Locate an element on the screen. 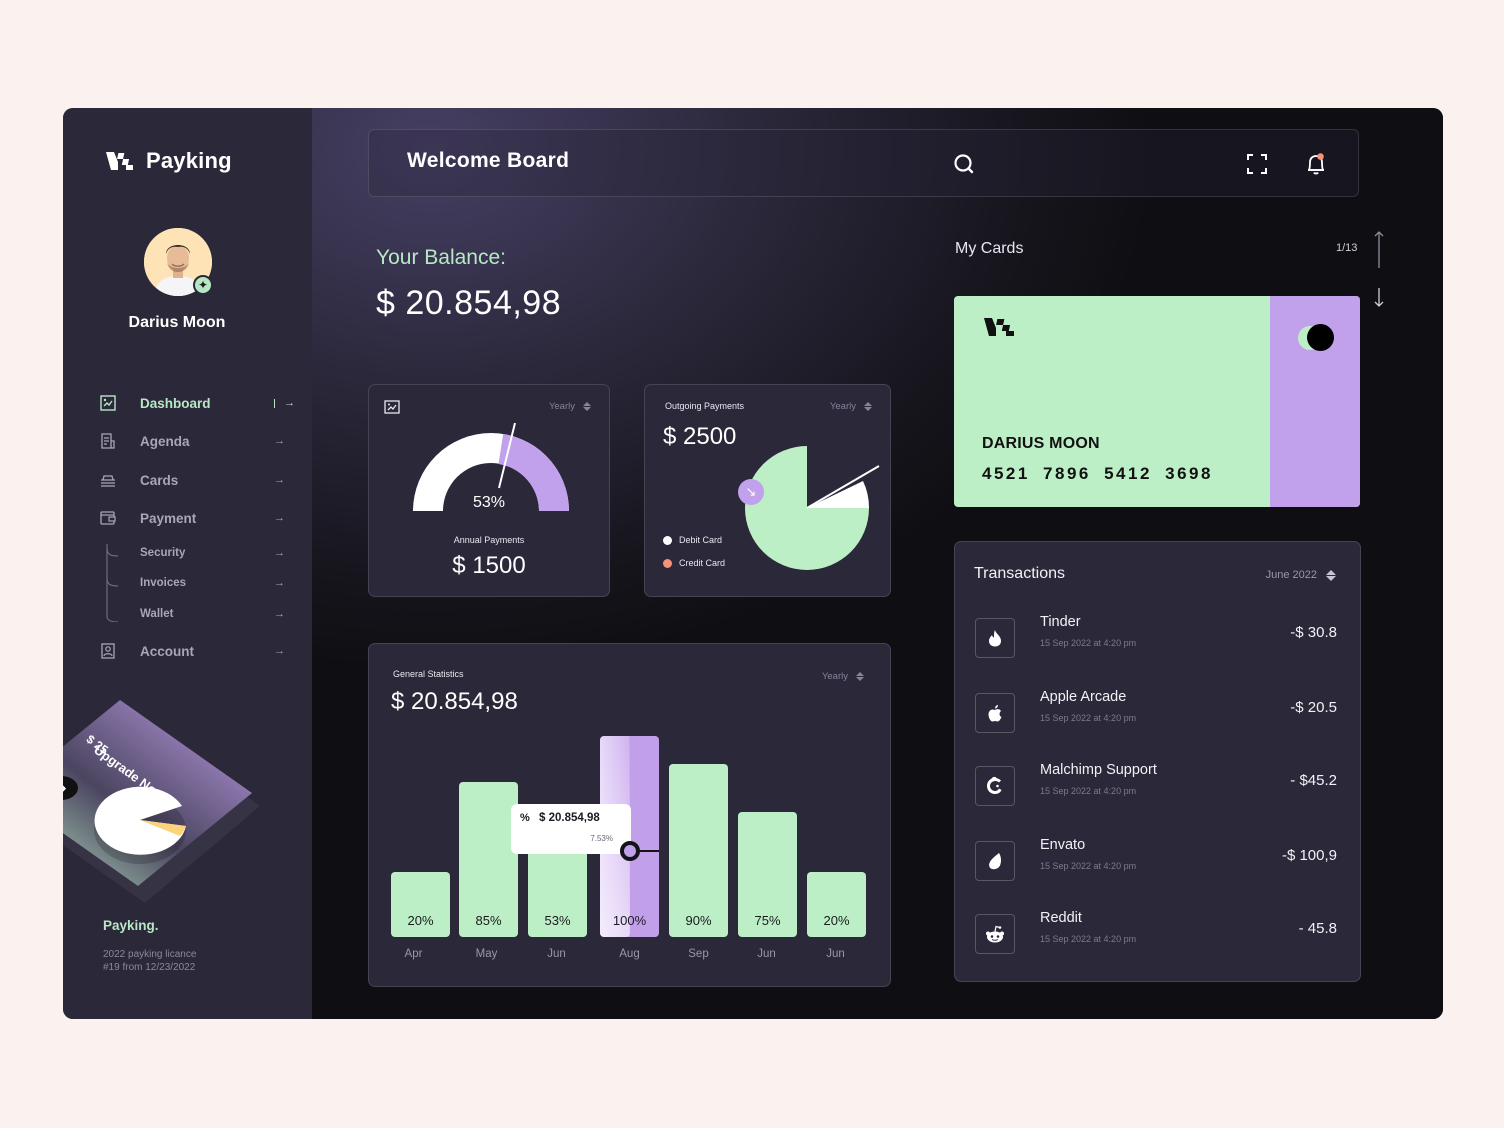 The width and height of the screenshot is (1504, 1128). upgrade-card: ➜ Upgrade Now $ 25 is located at coordinates (166, 803).